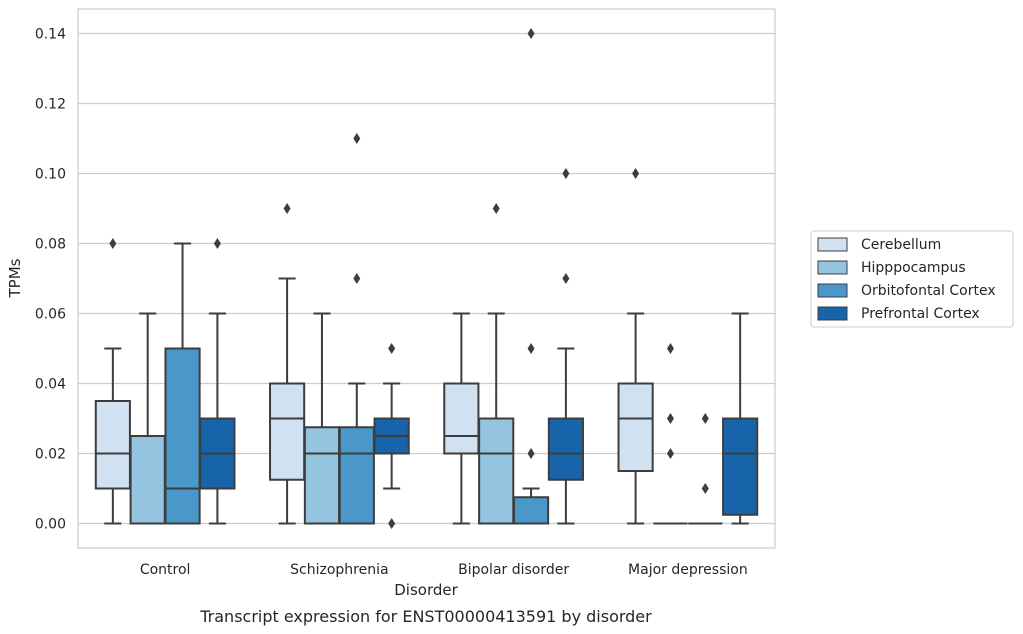 This screenshot has width=1023, height=634. I want to click on x-tick-label: Schizophrenia, so click(339, 570).